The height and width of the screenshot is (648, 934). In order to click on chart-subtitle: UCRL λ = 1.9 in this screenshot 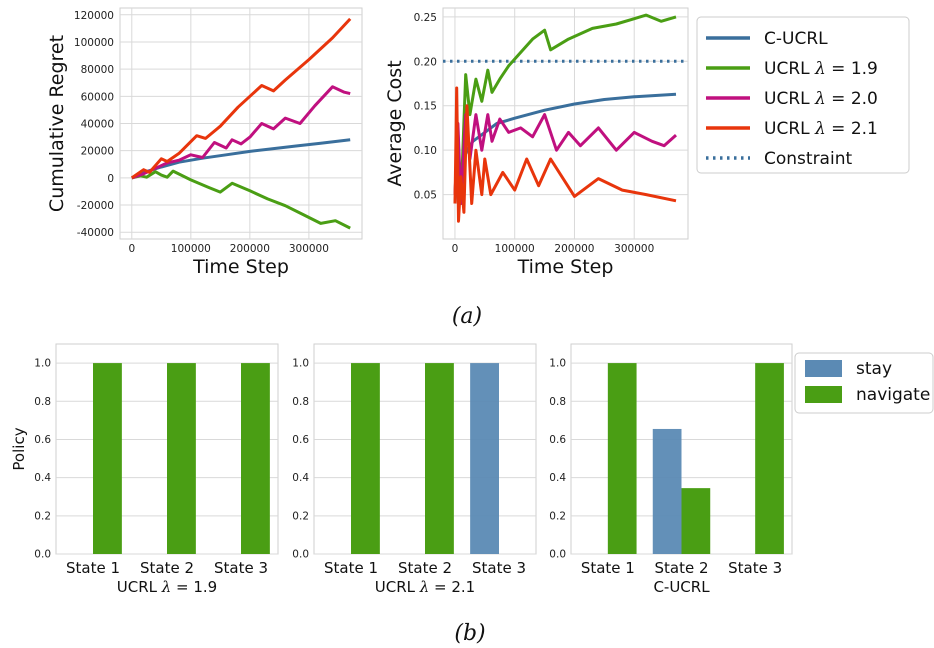, I will do `click(167, 587)`.